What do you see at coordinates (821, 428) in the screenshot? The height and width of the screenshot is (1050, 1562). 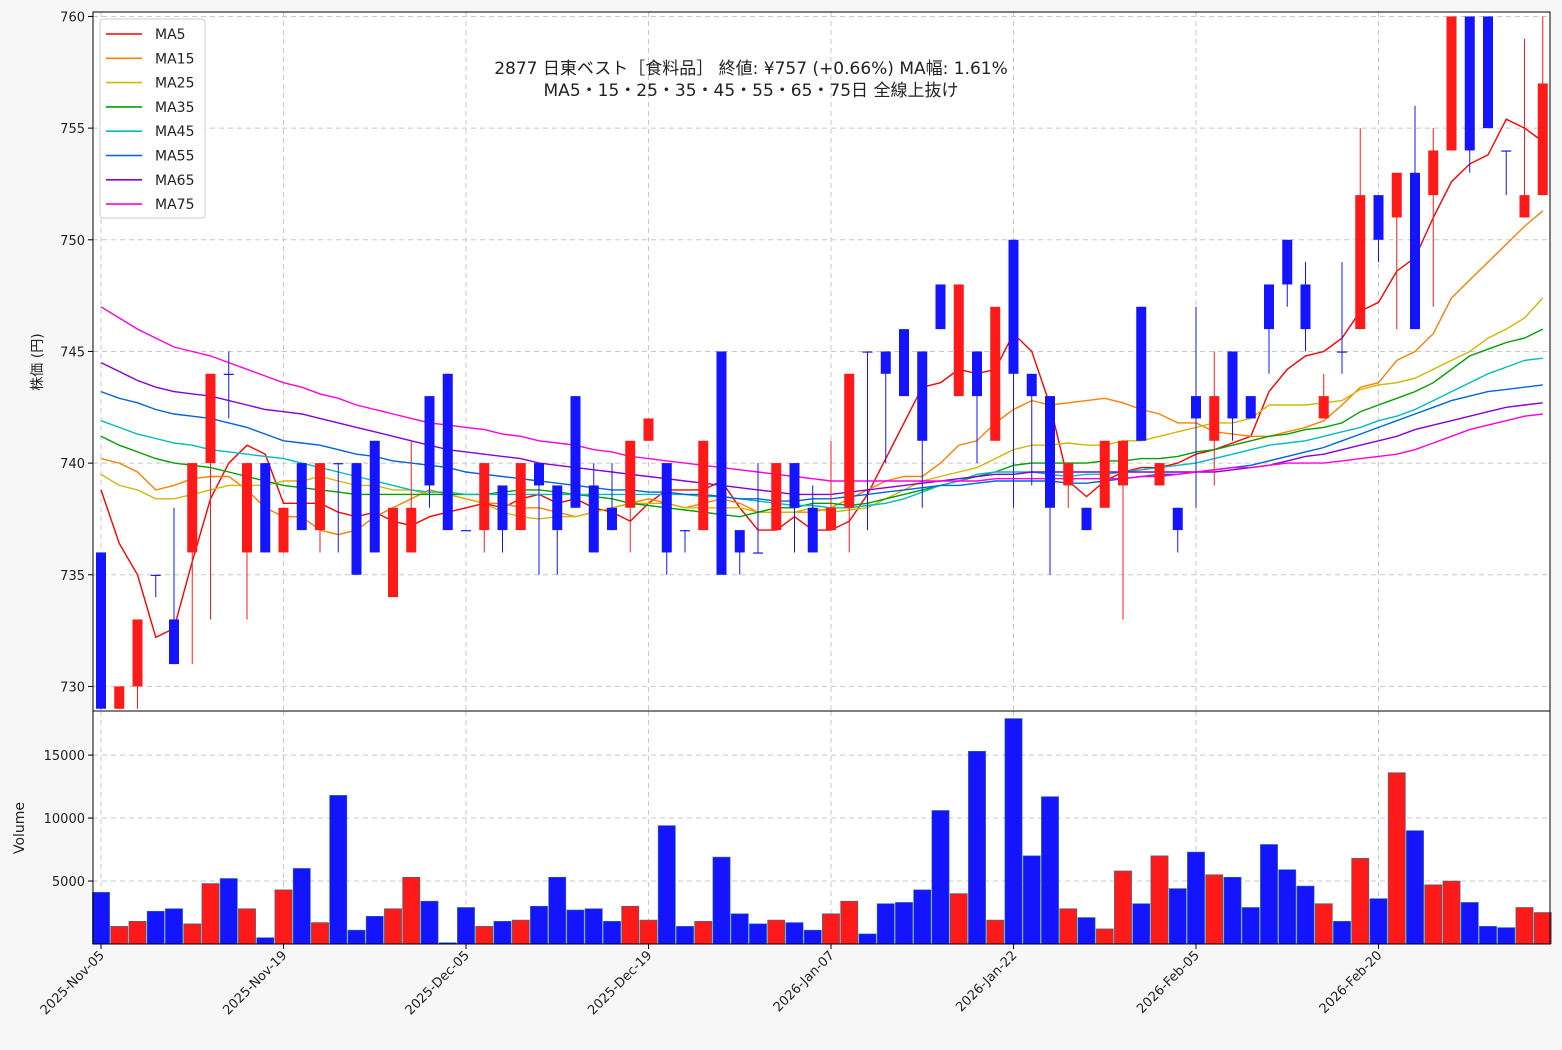 I see `ma-line-ma65` at bounding box center [821, 428].